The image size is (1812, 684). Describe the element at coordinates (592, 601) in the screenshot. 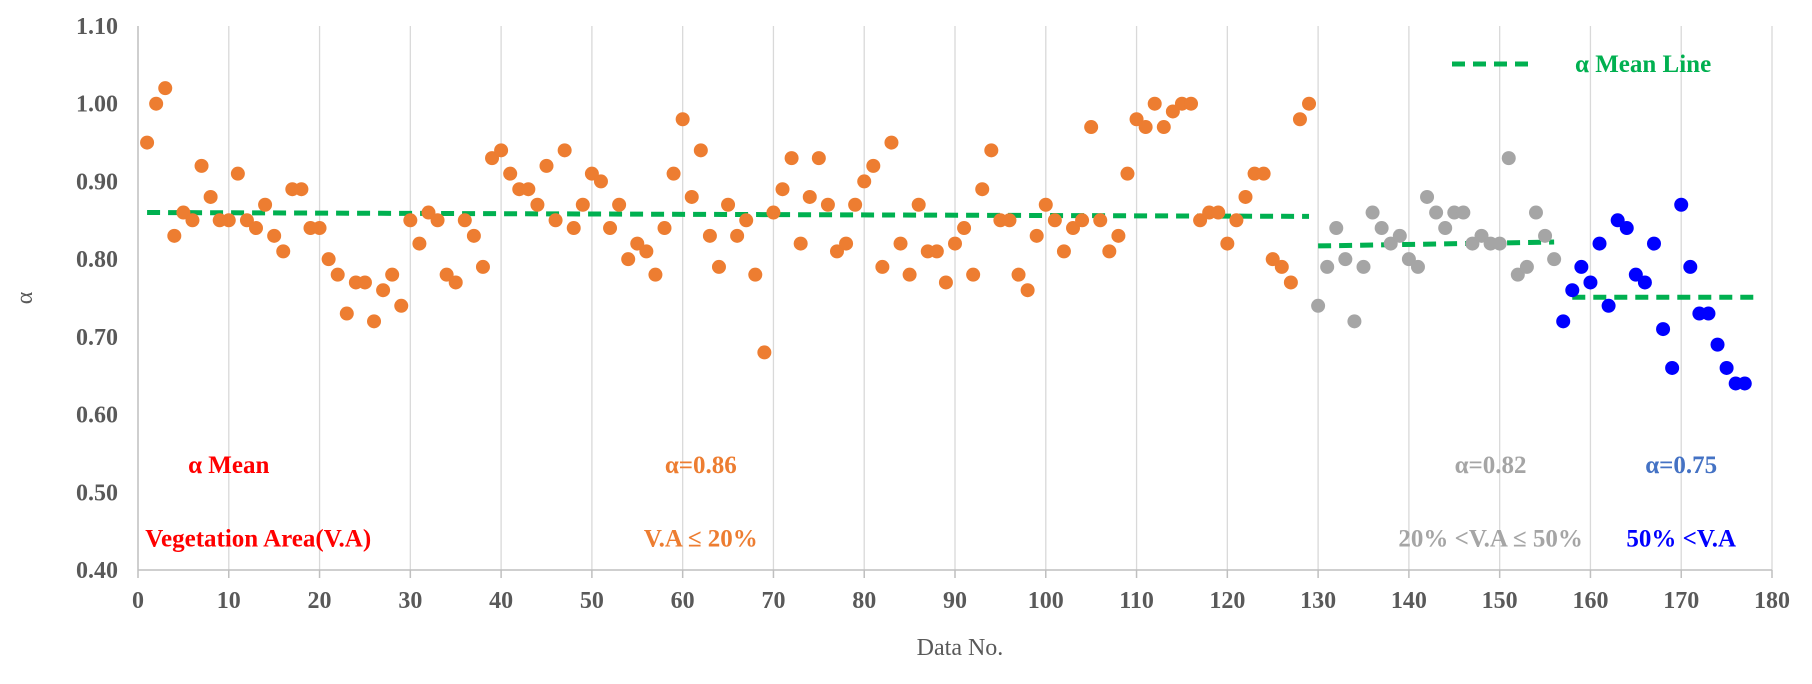

I see `x-tick-label: 50` at that location.